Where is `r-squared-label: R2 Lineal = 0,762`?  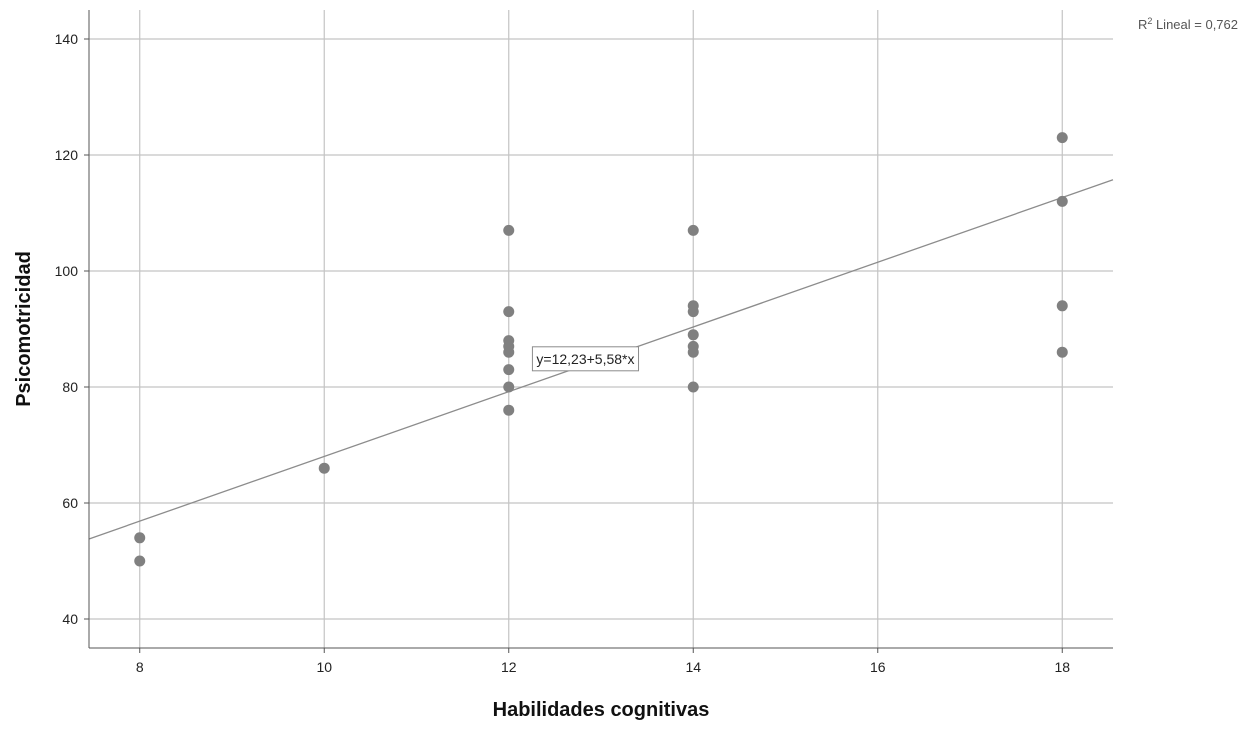 r-squared-label: R2 Lineal = 0,762 is located at coordinates (1188, 24).